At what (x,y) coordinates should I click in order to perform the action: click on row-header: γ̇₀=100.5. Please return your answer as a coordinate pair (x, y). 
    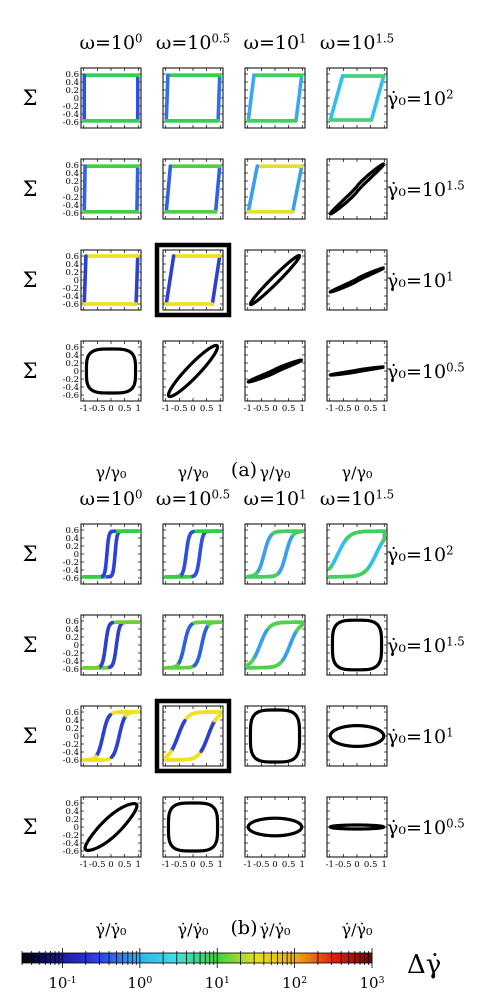
    Looking at the image, I should click on (426, 828).